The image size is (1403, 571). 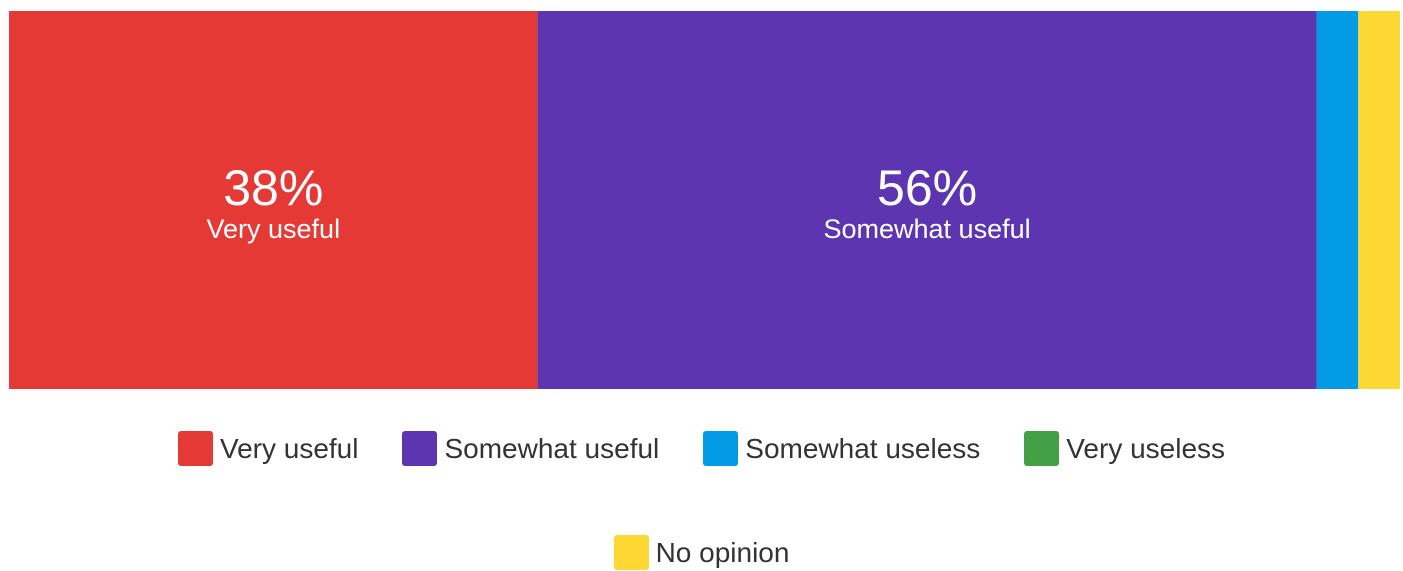 What do you see at coordinates (1337, 200) in the screenshot?
I see `bar-segment-somewhat-useless` at bounding box center [1337, 200].